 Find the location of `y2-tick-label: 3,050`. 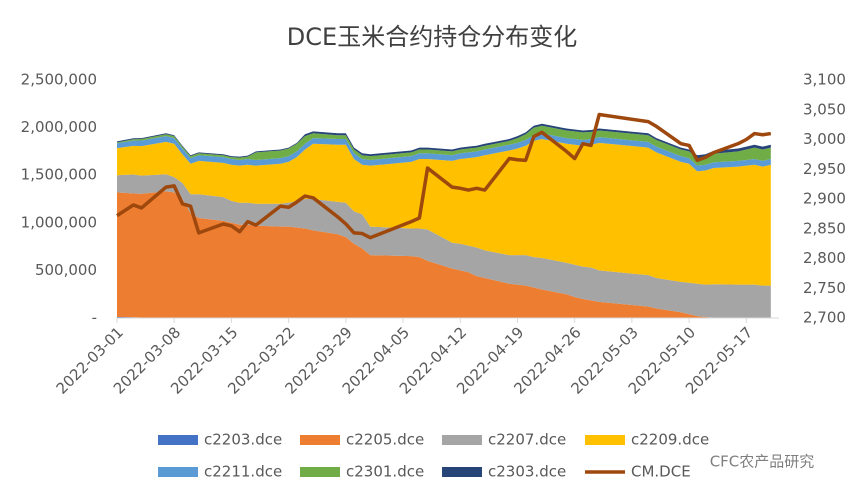

y2-tick-label: 3,050 is located at coordinates (824, 109).